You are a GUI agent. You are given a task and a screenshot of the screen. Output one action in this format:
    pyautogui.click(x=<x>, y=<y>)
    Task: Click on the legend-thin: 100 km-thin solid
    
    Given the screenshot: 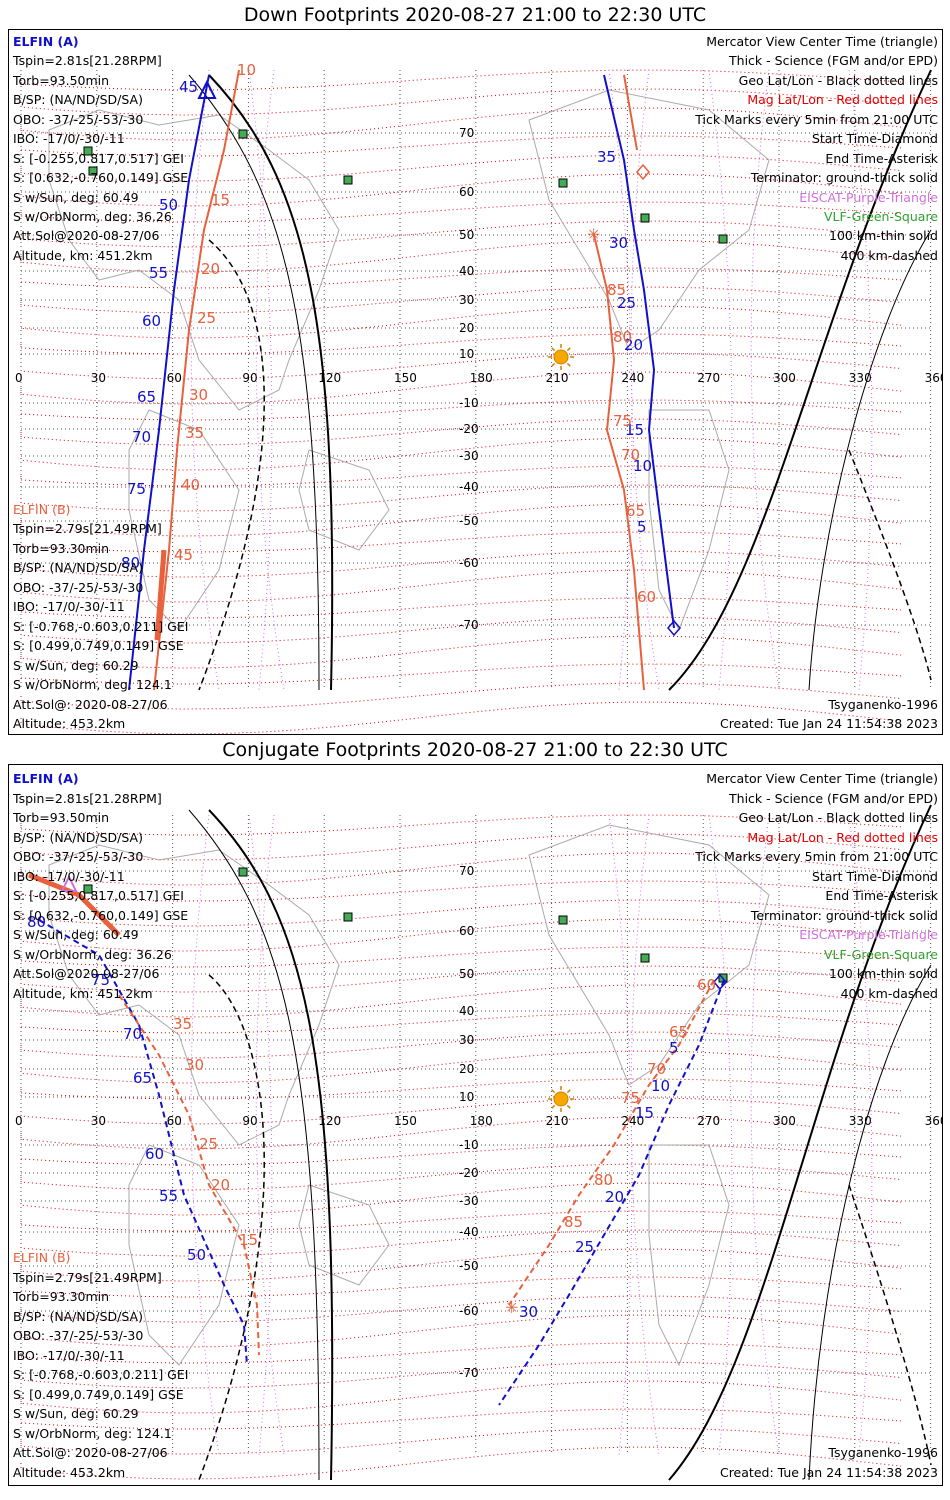 What is the action you would take?
    pyautogui.click(x=883, y=235)
    